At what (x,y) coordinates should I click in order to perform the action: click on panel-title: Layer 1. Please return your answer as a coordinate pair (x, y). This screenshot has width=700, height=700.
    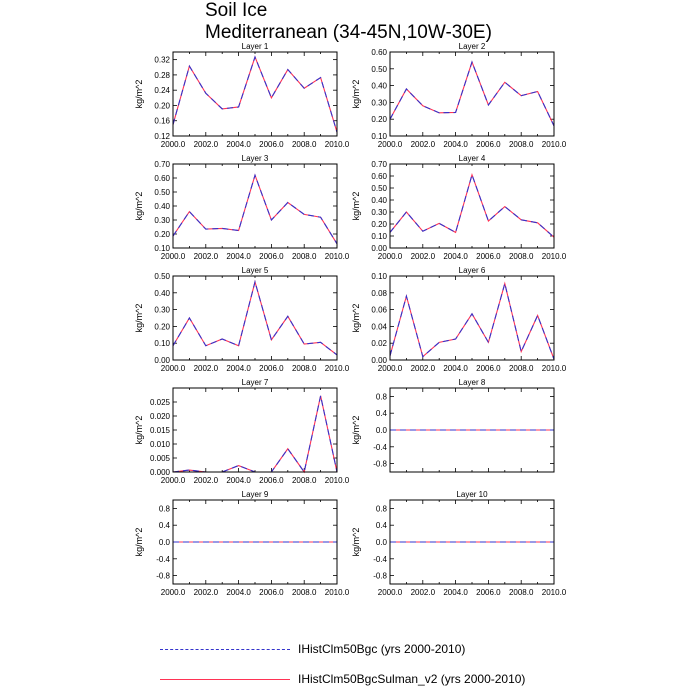
    Looking at the image, I should click on (255, 46).